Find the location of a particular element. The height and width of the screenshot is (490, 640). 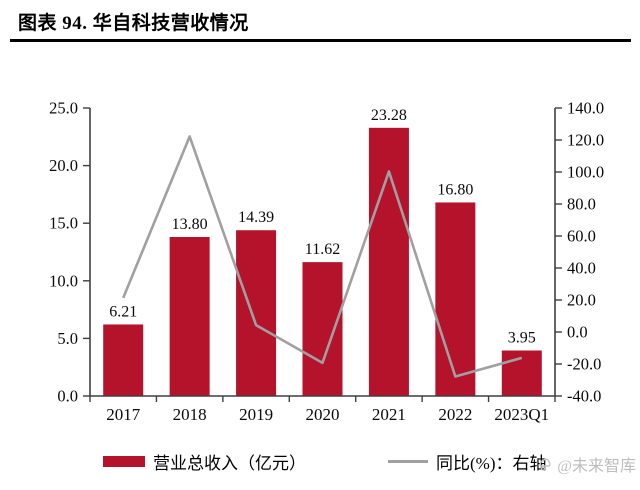

revenue-legend-label: 营业总收入（亿元） is located at coordinates (229, 463).